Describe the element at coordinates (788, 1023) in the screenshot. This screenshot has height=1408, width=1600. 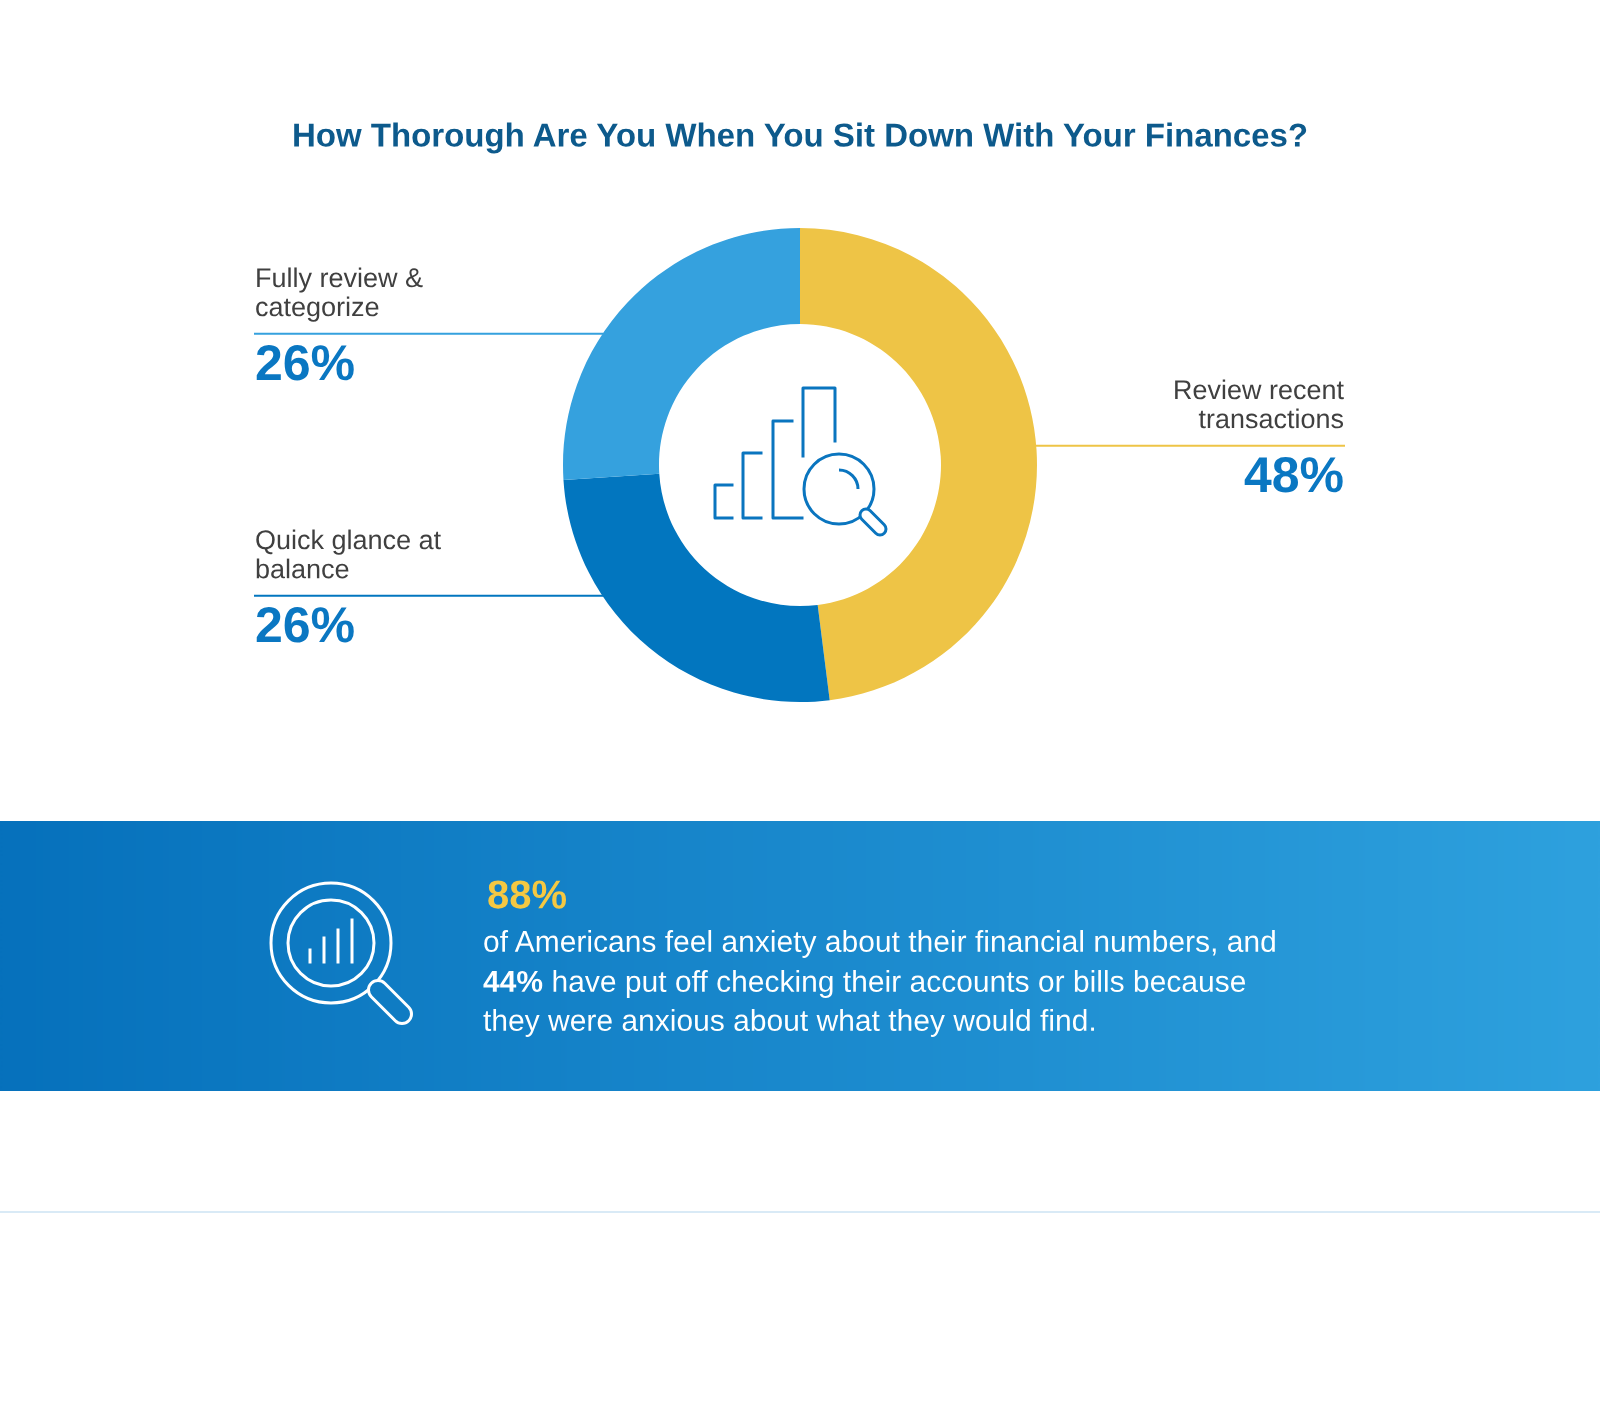
I see `text: they were anxious about what they would find.` at that location.